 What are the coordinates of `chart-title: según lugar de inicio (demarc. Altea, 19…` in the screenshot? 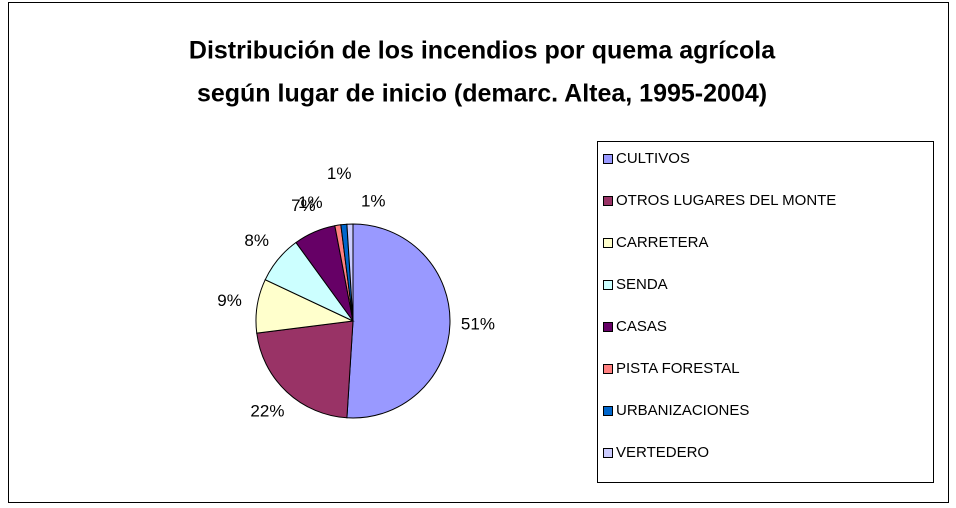 It's located at (482, 94).